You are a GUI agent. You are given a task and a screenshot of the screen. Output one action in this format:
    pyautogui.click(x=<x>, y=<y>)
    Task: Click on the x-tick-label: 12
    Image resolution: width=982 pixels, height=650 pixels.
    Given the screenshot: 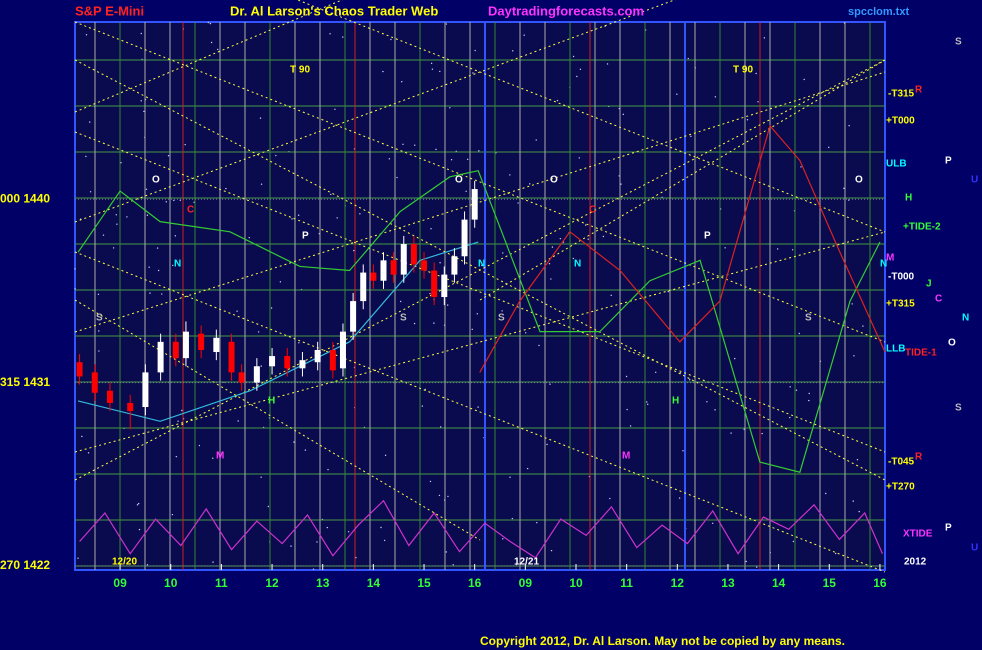 What is the action you would take?
    pyautogui.click(x=272, y=583)
    